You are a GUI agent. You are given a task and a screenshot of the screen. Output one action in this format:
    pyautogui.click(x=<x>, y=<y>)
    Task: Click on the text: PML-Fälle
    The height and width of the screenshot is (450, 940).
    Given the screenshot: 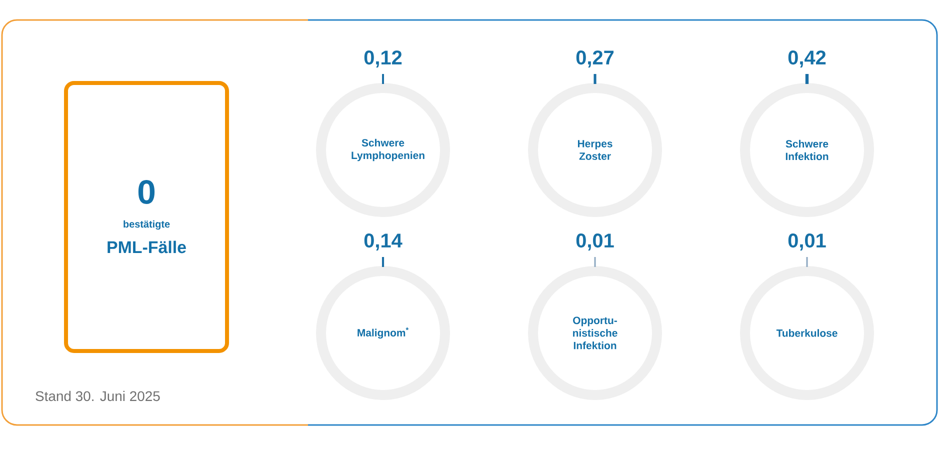 What is the action you would take?
    pyautogui.click(x=147, y=247)
    